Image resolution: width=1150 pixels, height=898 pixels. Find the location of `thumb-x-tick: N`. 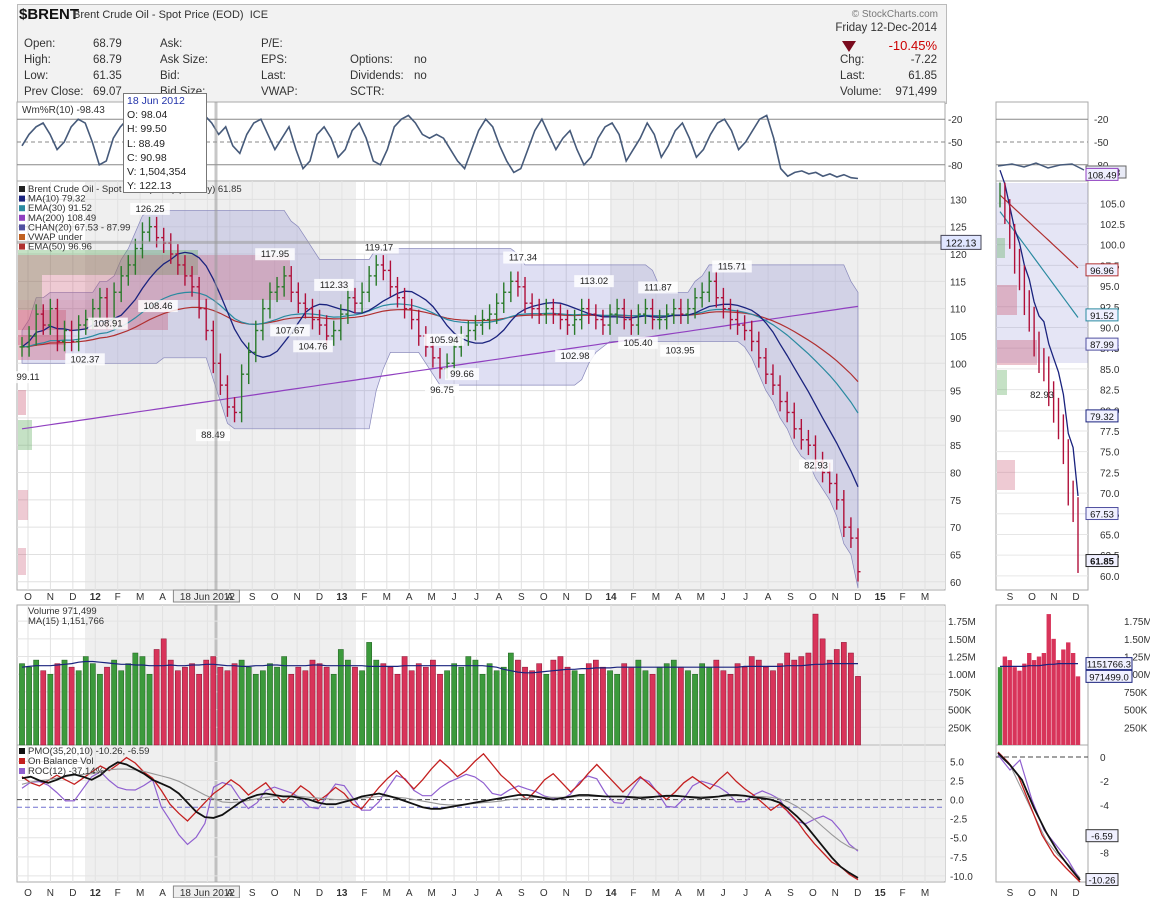

thumb-x-tick: N is located at coordinates (1053, 893).